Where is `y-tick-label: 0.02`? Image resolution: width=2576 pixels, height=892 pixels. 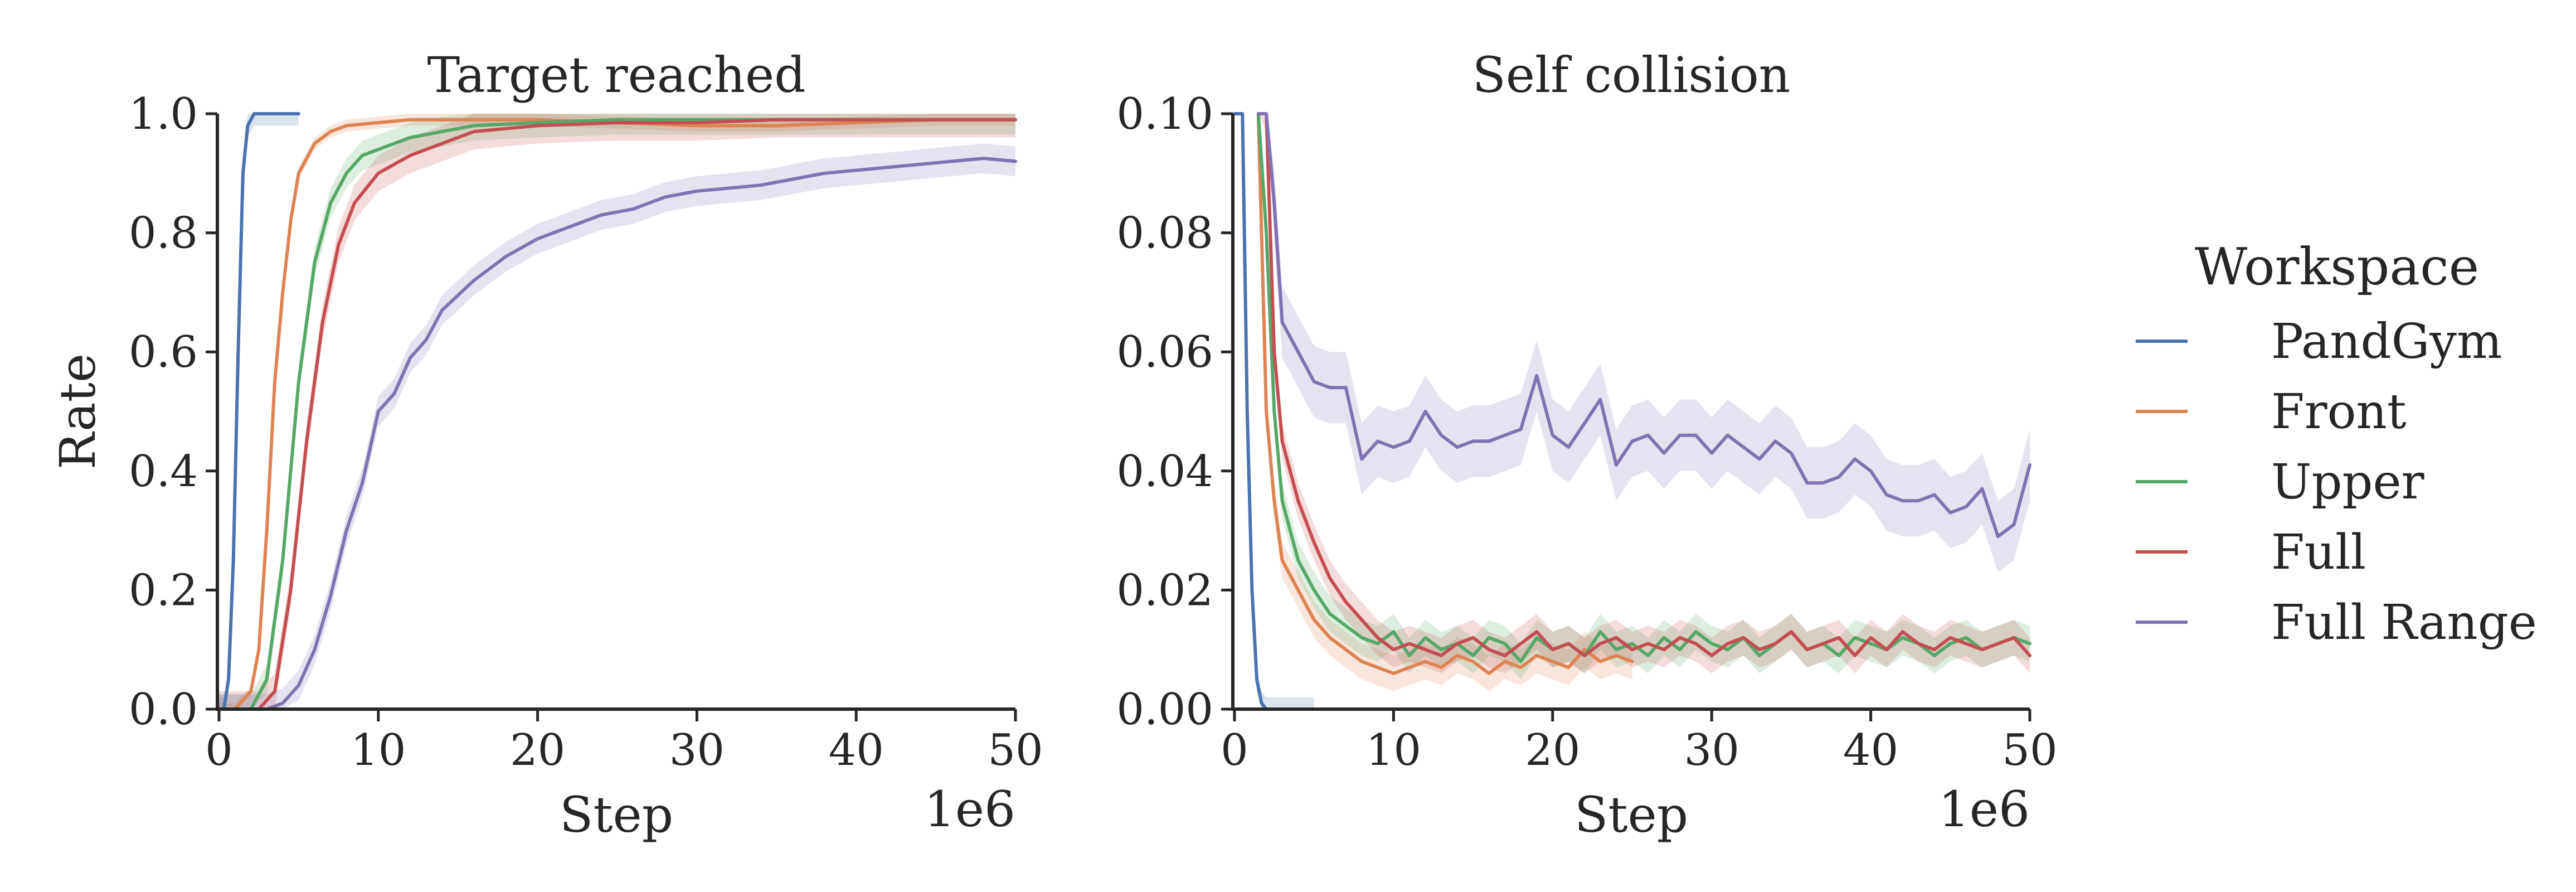 y-tick-label: 0.02 is located at coordinates (1165, 590).